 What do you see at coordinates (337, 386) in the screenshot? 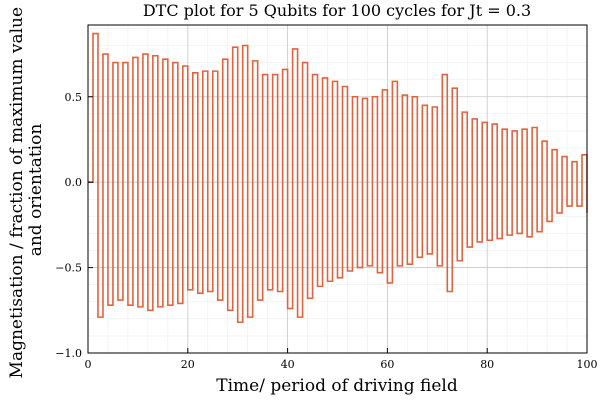
I see `x-axis-label: Time/ period of driving field` at bounding box center [337, 386].